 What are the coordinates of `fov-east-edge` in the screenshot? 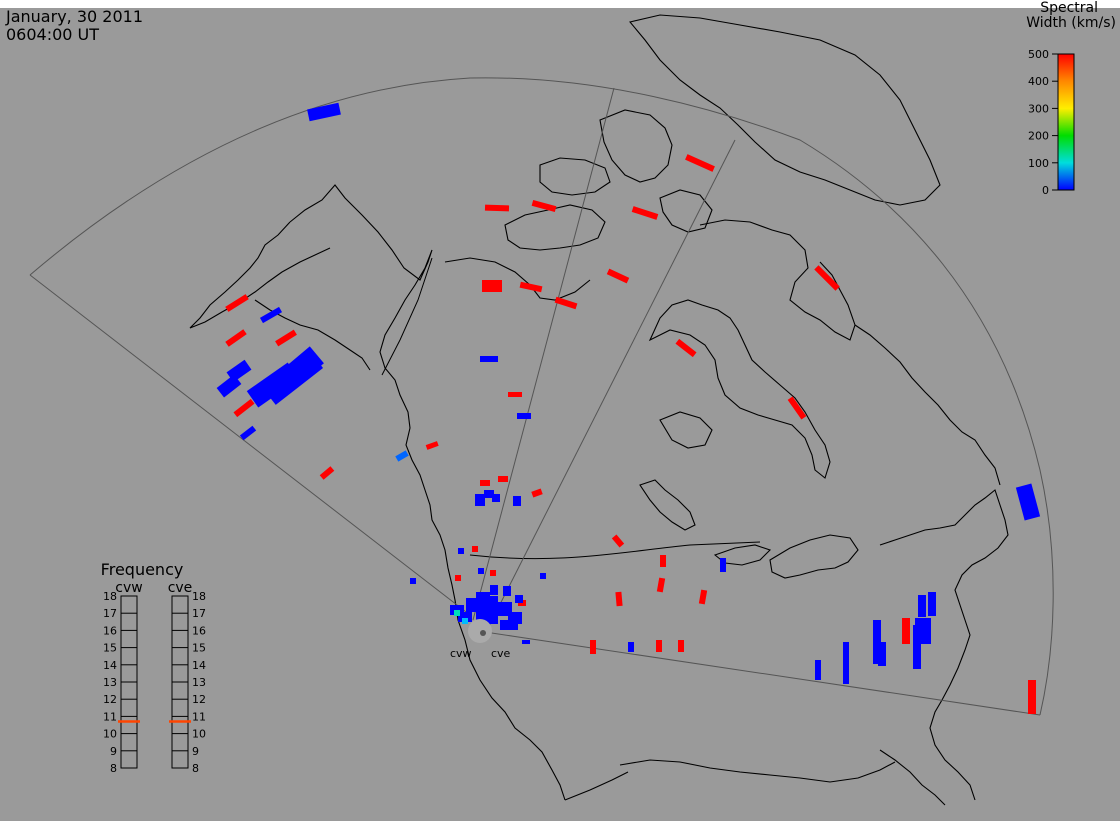 It's located at (762, 673).